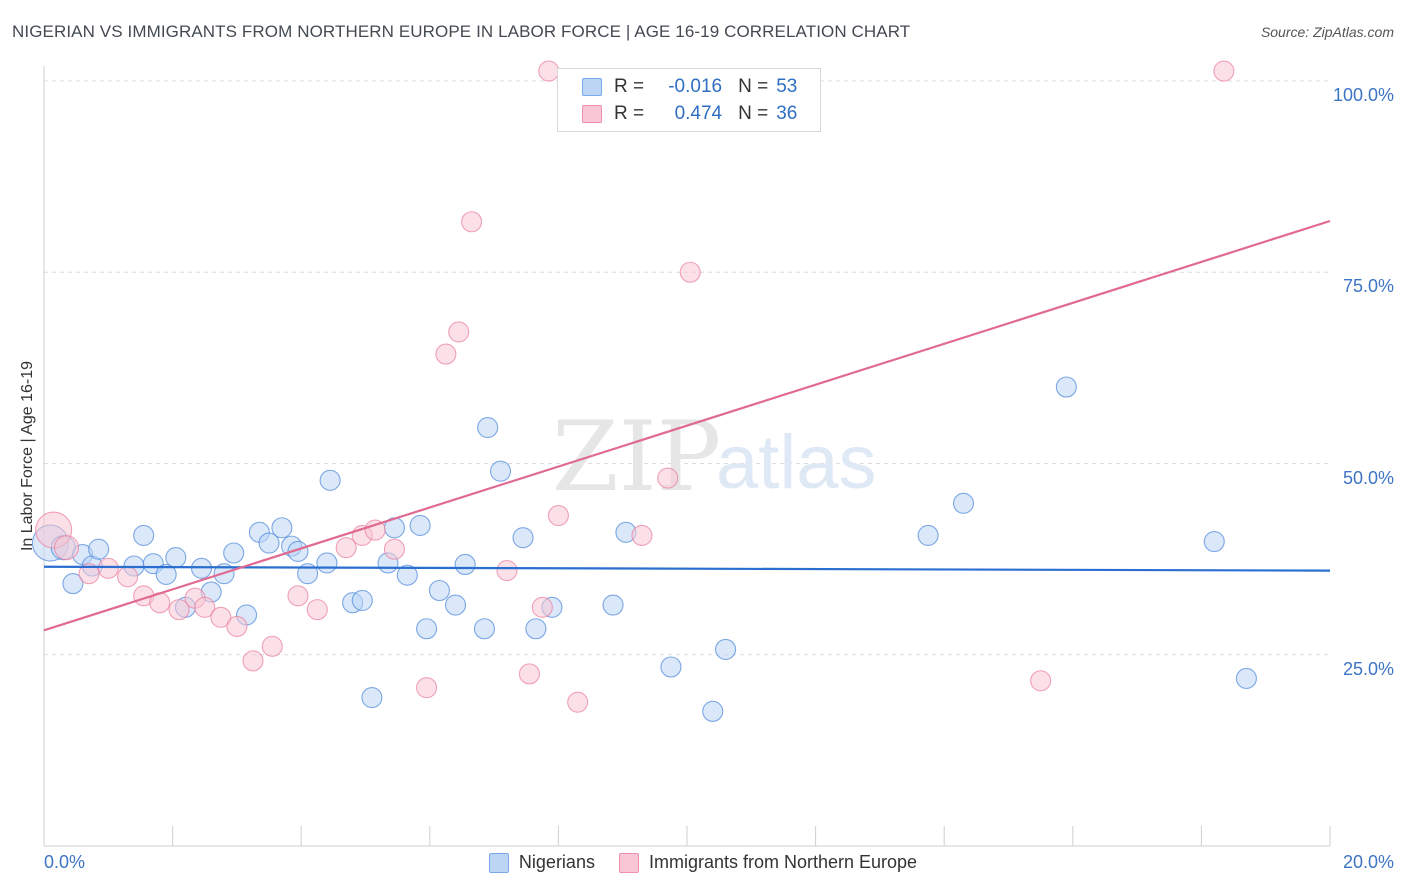 This screenshot has height=892, width=1406. Describe the element at coordinates (1368, 286) in the screenshot. I see `y-tick-label: 75.0%` at that location.